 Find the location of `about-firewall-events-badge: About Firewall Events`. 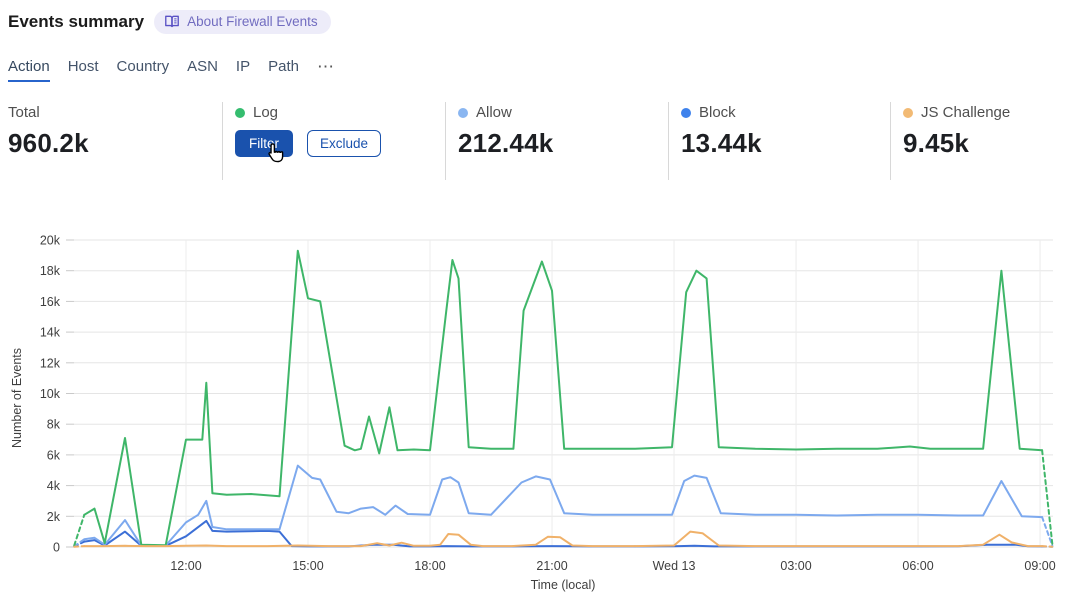

about-firewall-events-badge: About Firewall Events is located at coordinates (242, 22).